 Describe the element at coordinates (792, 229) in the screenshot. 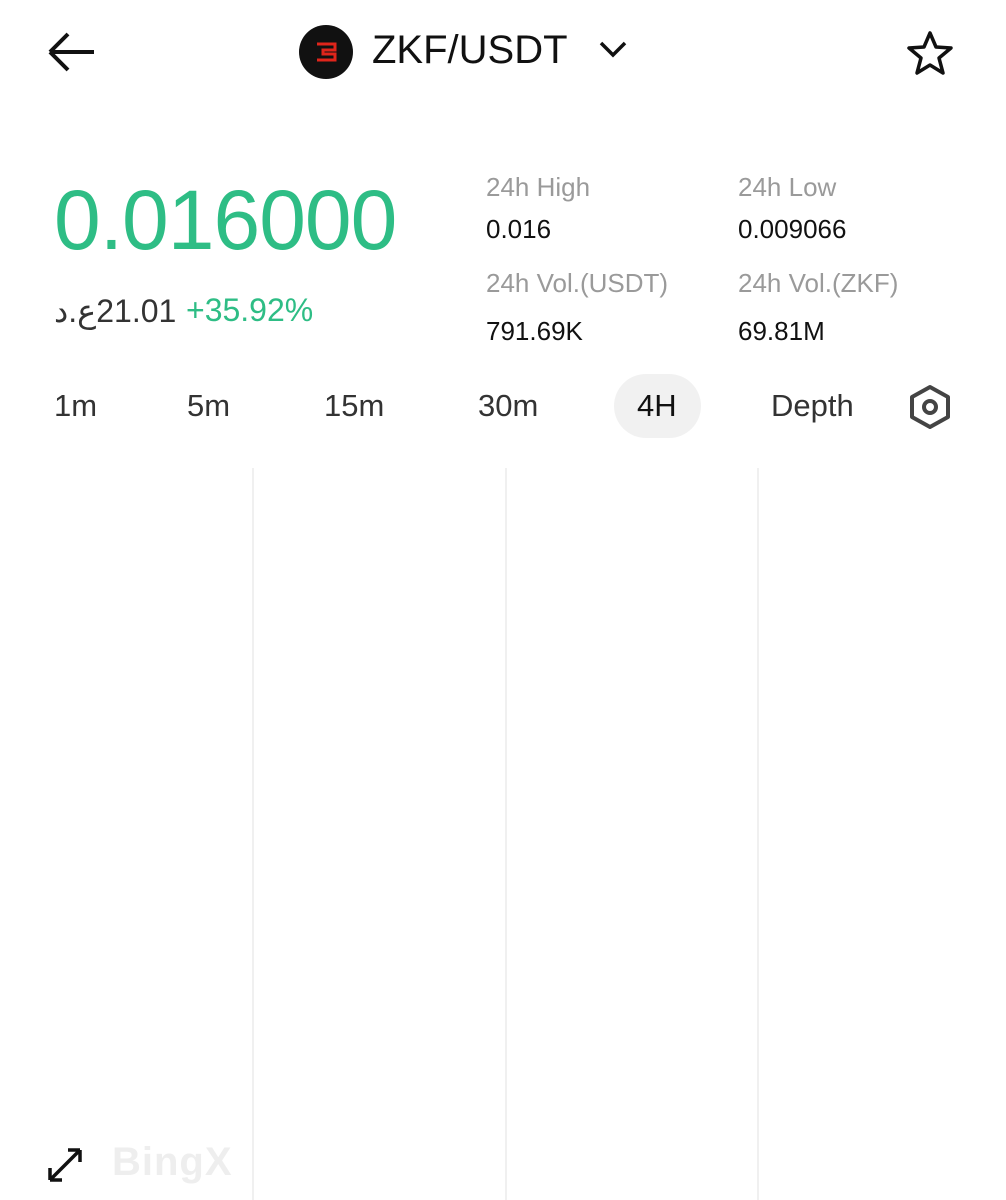

I see `stat-value: 0.009066` at that location.